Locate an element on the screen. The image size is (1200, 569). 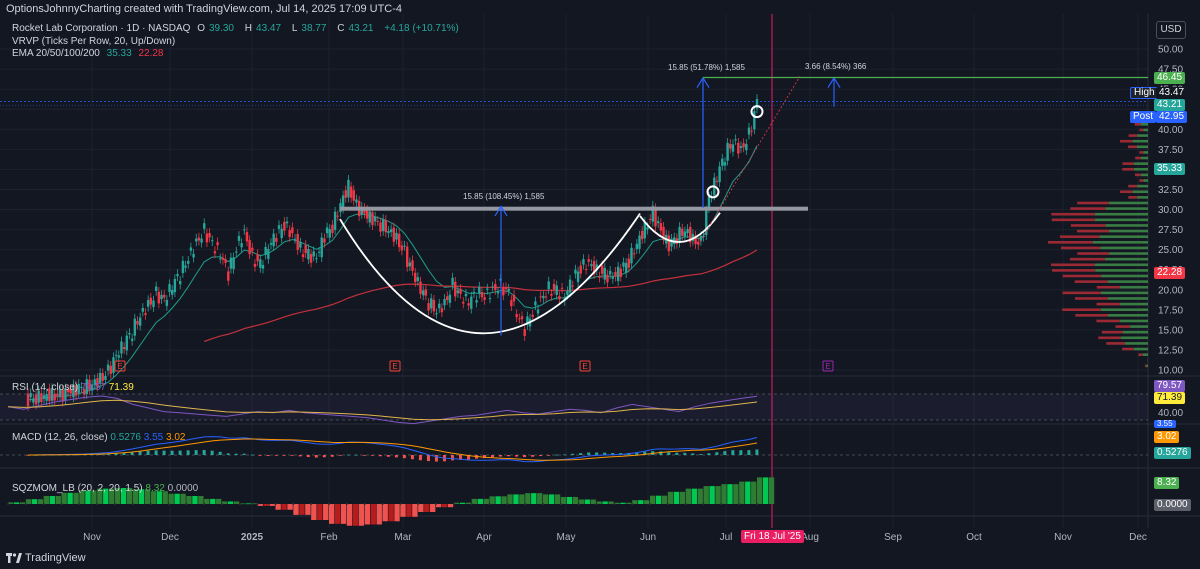
y-tick-label: 25.00 is located at coordinates (1170, 250).